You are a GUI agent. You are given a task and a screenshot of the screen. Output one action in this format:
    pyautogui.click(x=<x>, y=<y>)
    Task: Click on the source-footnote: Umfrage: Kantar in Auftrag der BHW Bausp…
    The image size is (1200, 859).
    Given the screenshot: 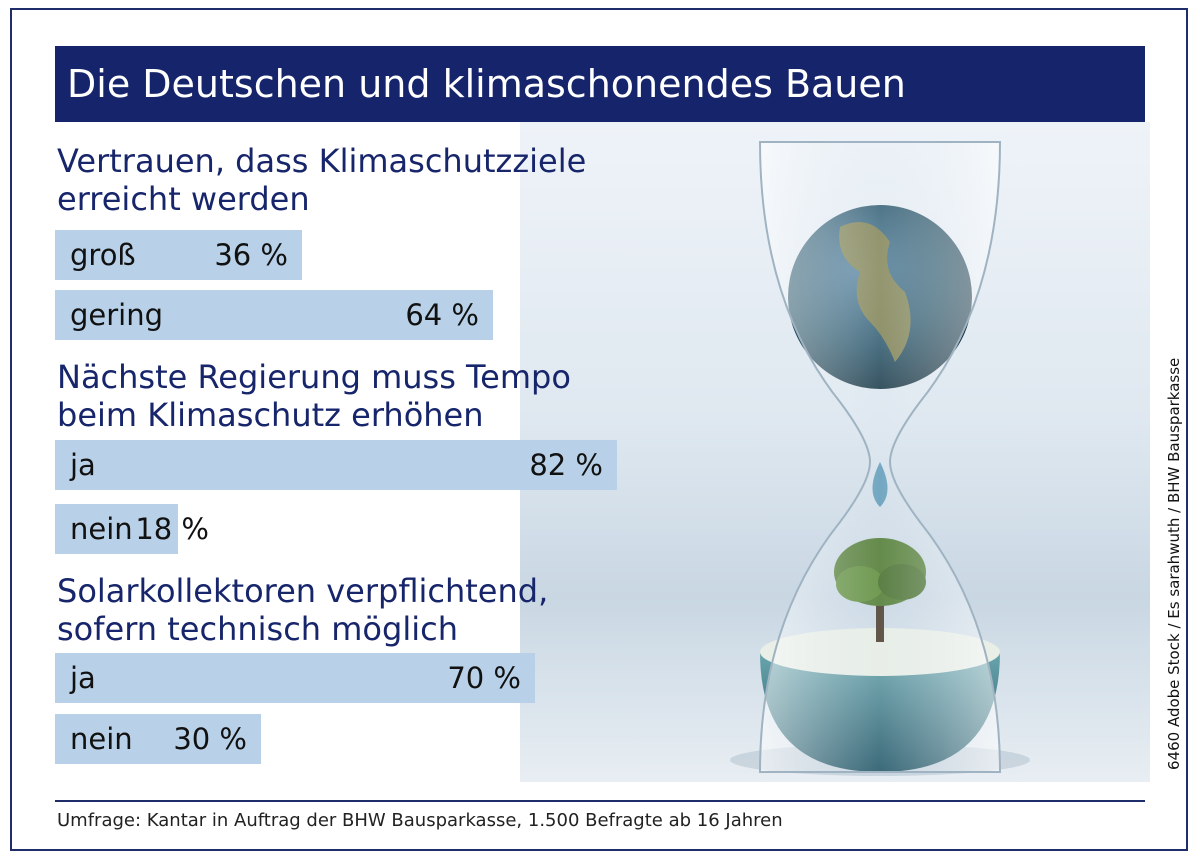 What is the action you would take?
    pyautogui.click(x=420, y=820)
    